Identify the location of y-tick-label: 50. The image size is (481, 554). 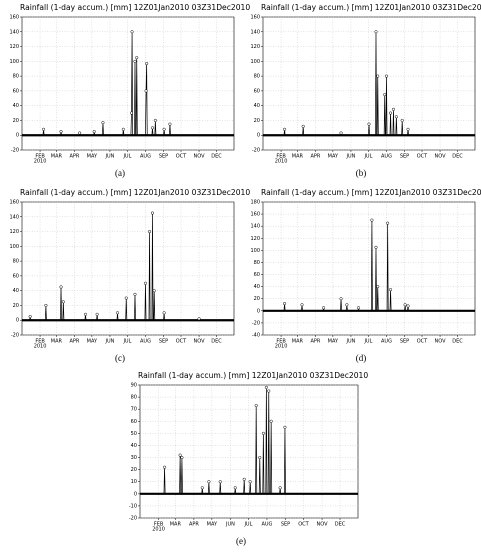
(134, 434).